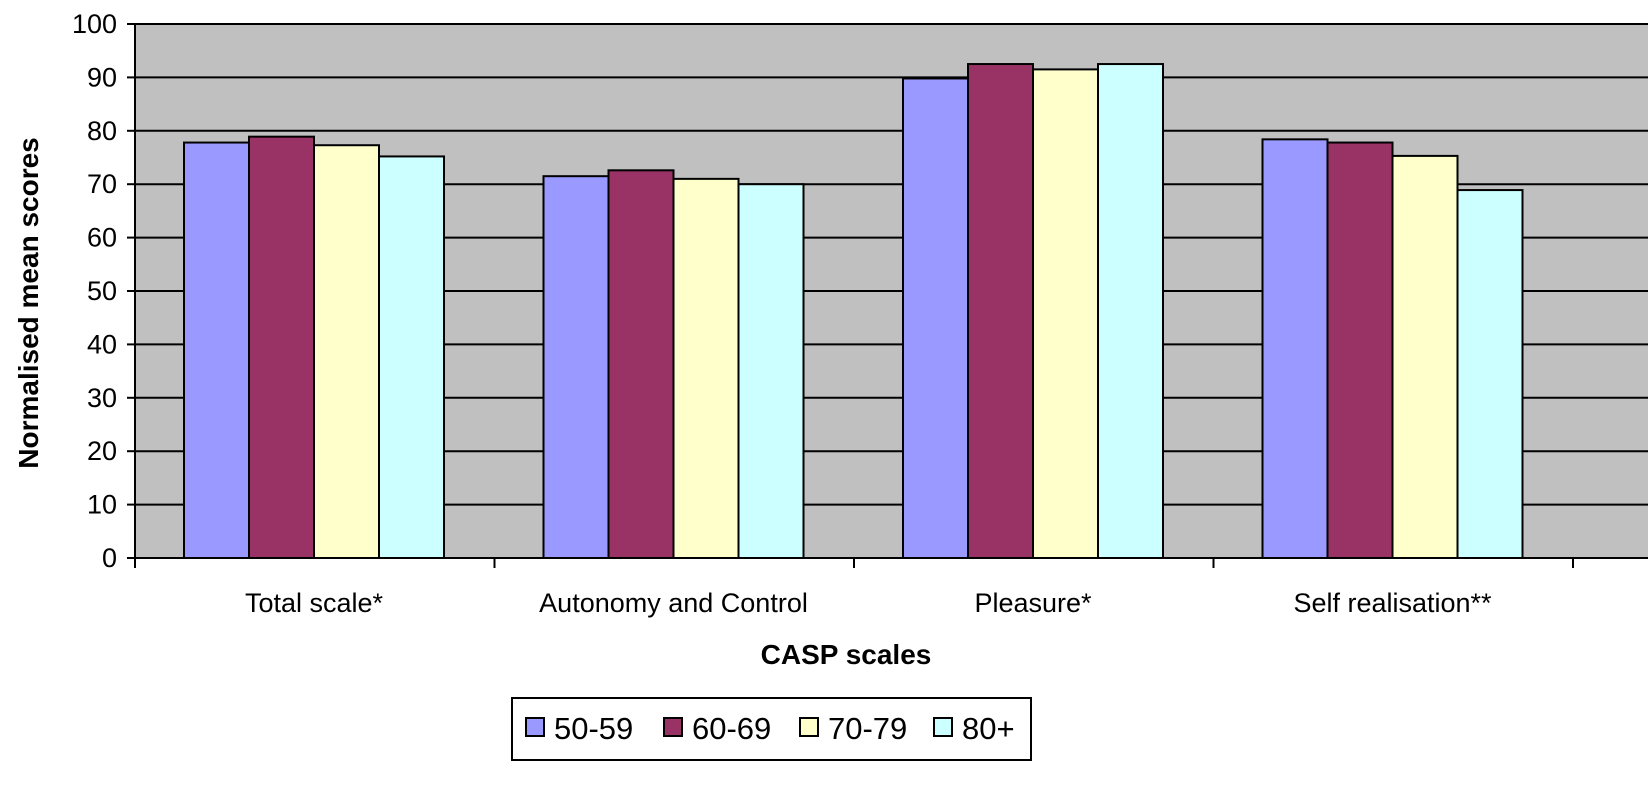  I want to click on y-tick-label: 50, so click(102, 291).